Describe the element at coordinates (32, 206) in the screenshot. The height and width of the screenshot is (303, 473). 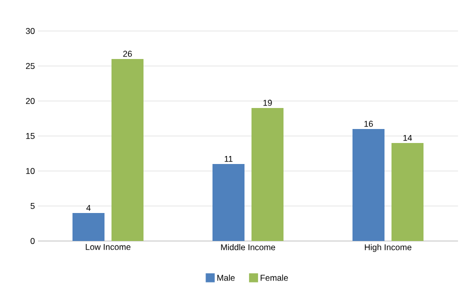
I see `y-tick-label: 5` at that location.